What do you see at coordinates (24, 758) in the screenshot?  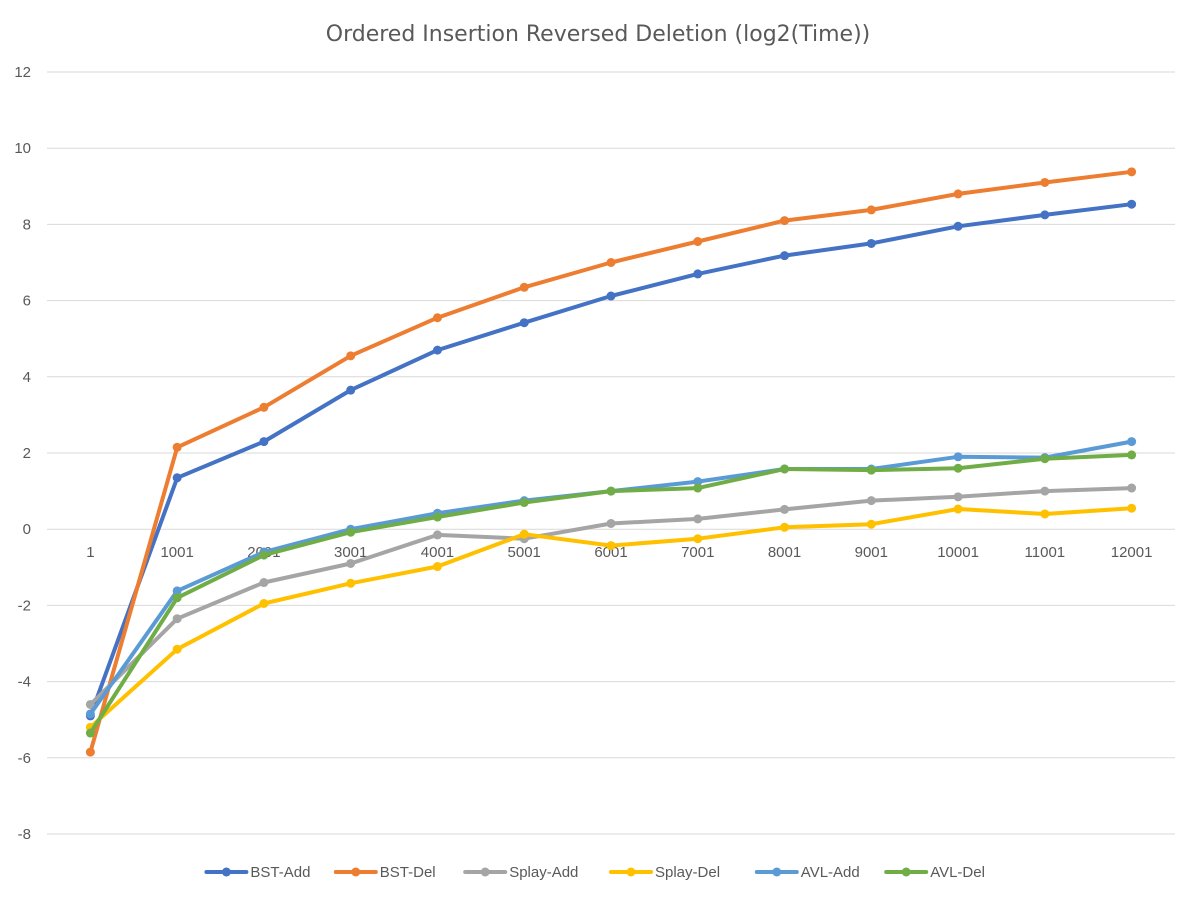 I see `y-tick-label: -6` at bounding box center [24, 758].